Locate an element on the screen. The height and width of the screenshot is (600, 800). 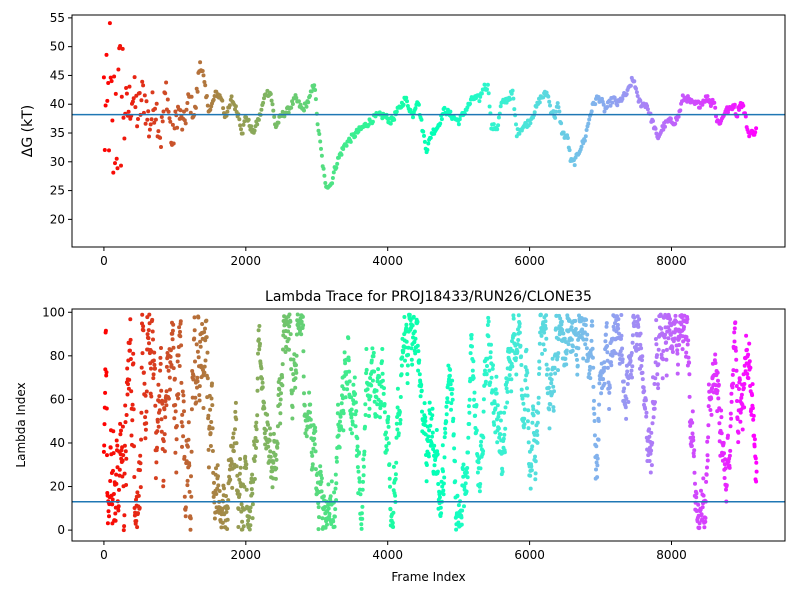
lambda-y-ticks: 0 20 40 60 80 100 is located at coordinates (57, 421).